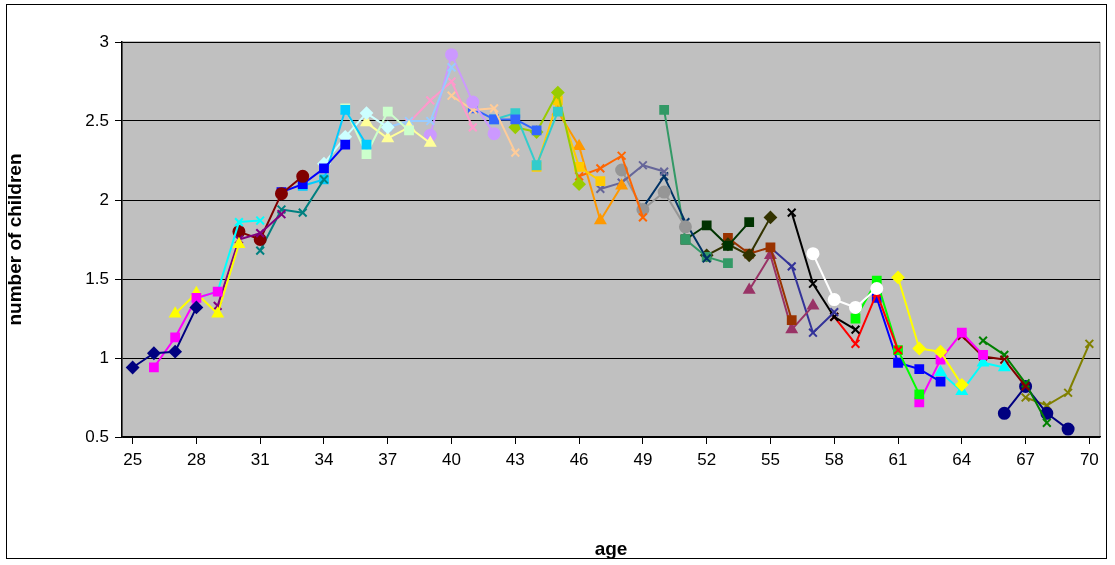 The width and height of the screenshot is (1115, 565). I want to click on x-tick-label: 55, so click(770, 459).